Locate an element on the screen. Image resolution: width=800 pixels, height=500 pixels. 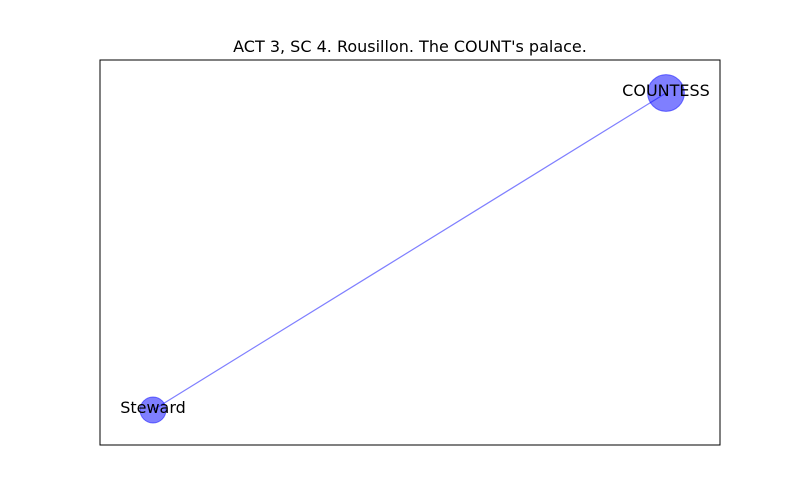
node-label-steward: Steward is located at coordinates (153, 407).